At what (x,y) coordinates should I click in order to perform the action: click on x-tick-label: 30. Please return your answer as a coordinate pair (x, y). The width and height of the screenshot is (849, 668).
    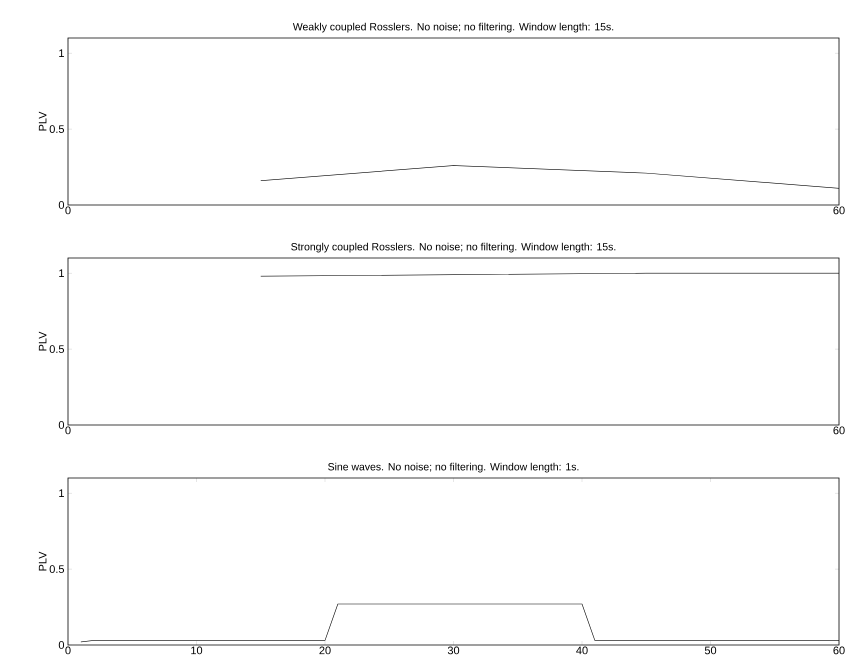
    Looking at the image, I should click on (454, 650).